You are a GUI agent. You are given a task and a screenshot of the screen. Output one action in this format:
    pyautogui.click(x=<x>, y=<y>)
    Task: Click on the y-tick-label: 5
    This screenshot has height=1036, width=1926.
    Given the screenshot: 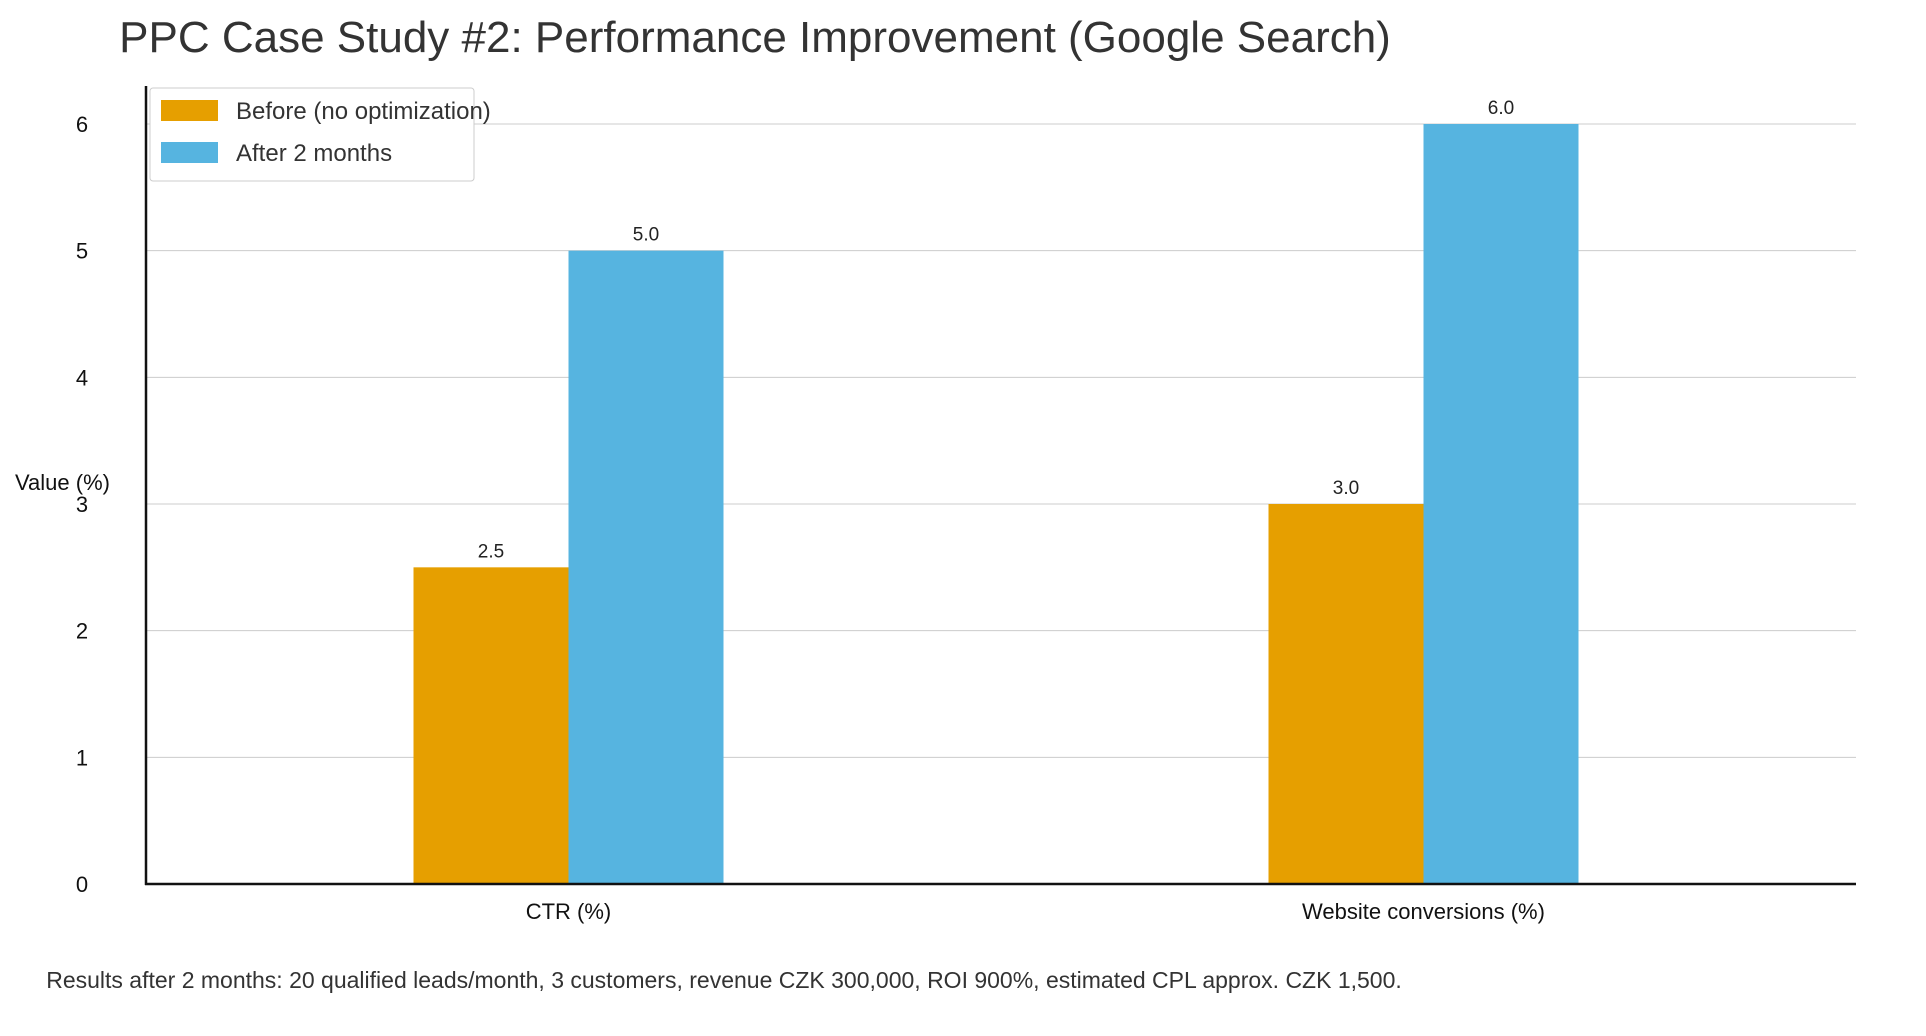 What is the action you would take?
    pyautogui.click(x=82, y=251)
    